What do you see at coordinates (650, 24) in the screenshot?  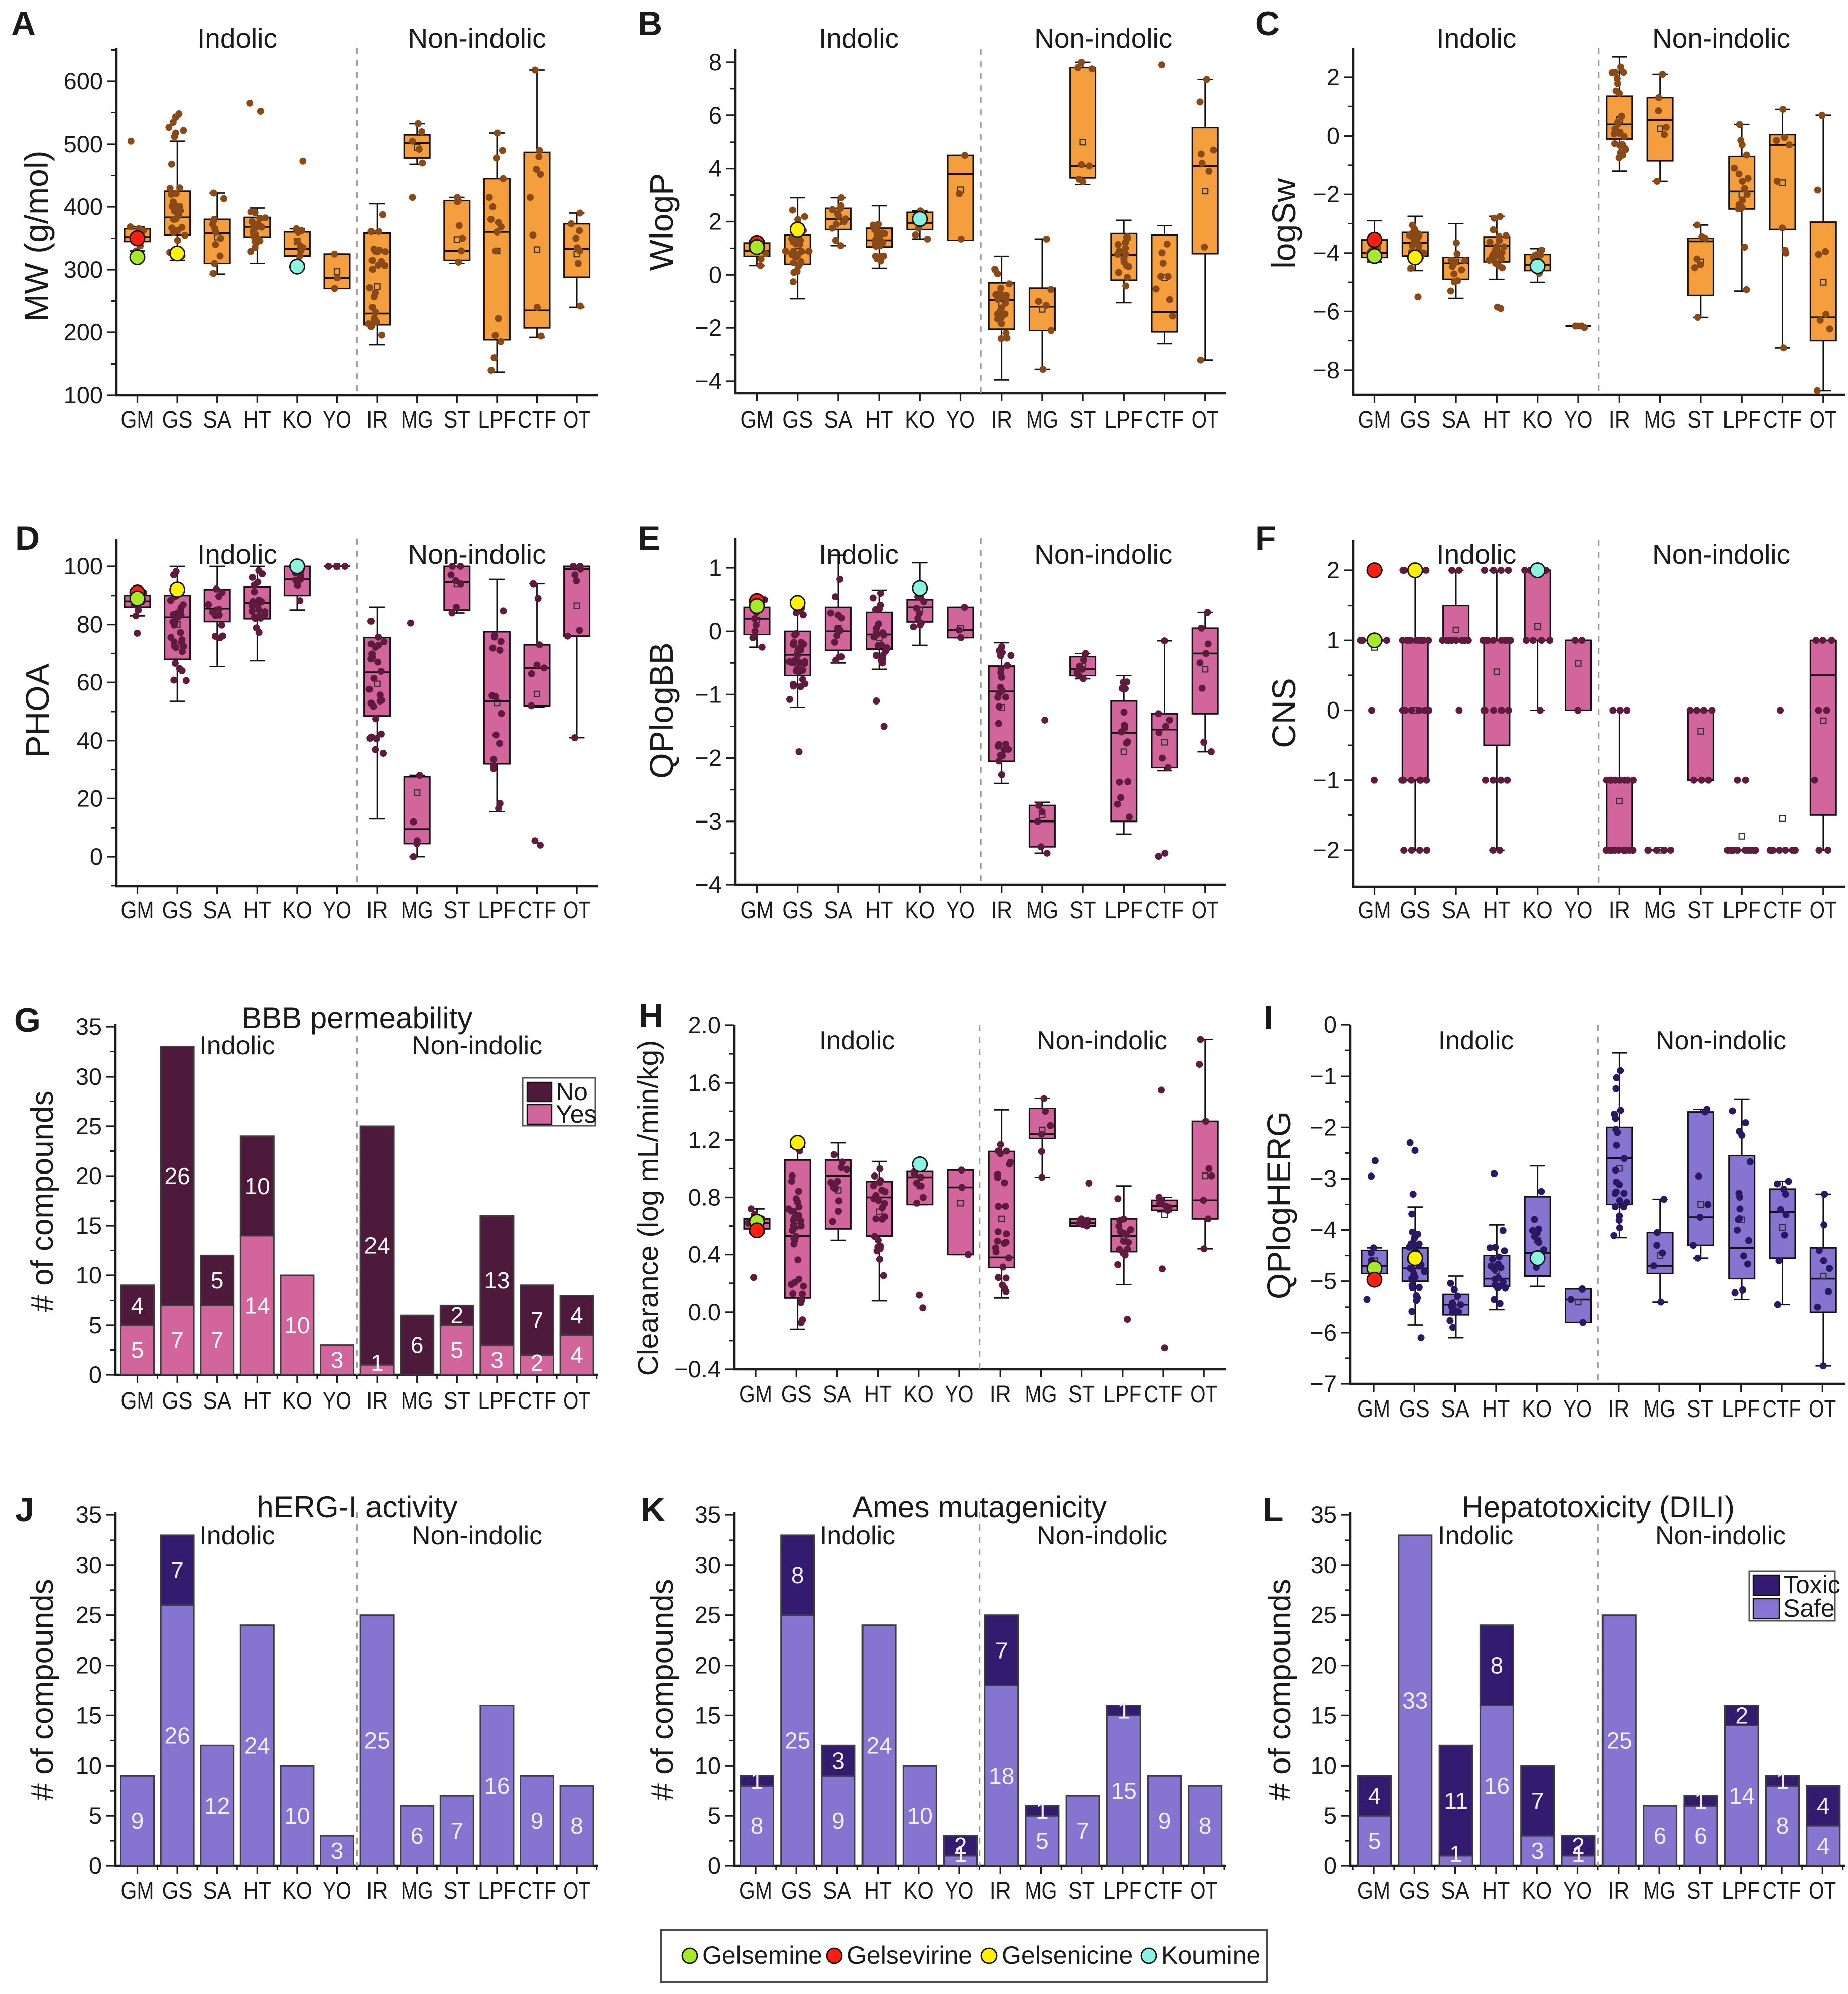 I see `svg-text: B` at bounding box center [650, 24].